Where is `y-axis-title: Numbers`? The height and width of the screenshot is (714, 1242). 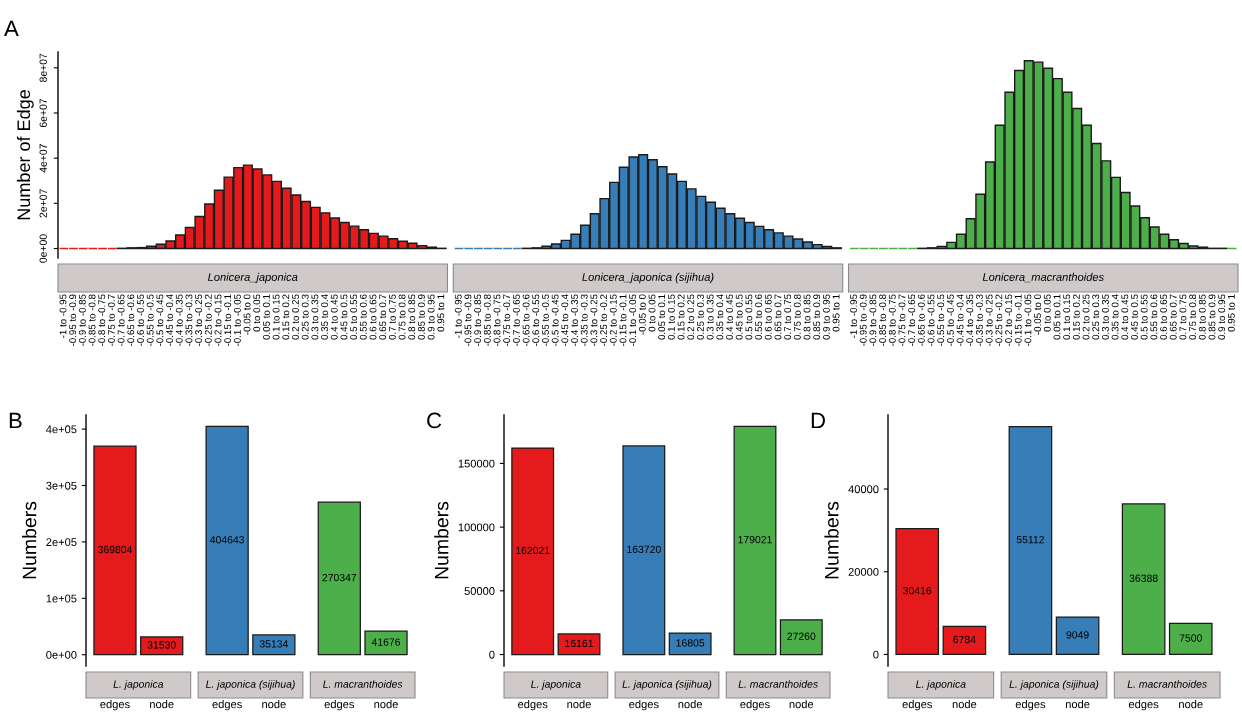 y-axis-title: Numbers is located at coordinates (29, 540).